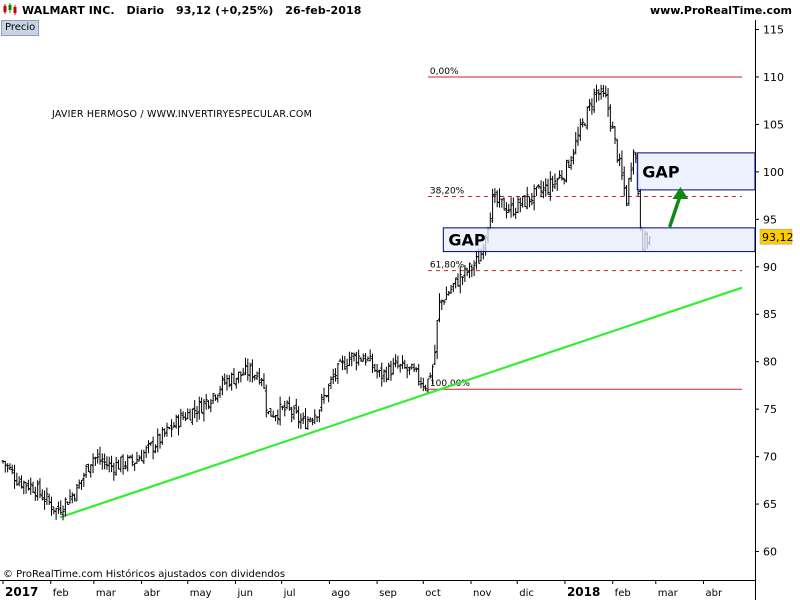  What do you see at coordinates (773, 124) in the screenshot?
I see `y-tick-label: 105` at bounding box center [773, 124].